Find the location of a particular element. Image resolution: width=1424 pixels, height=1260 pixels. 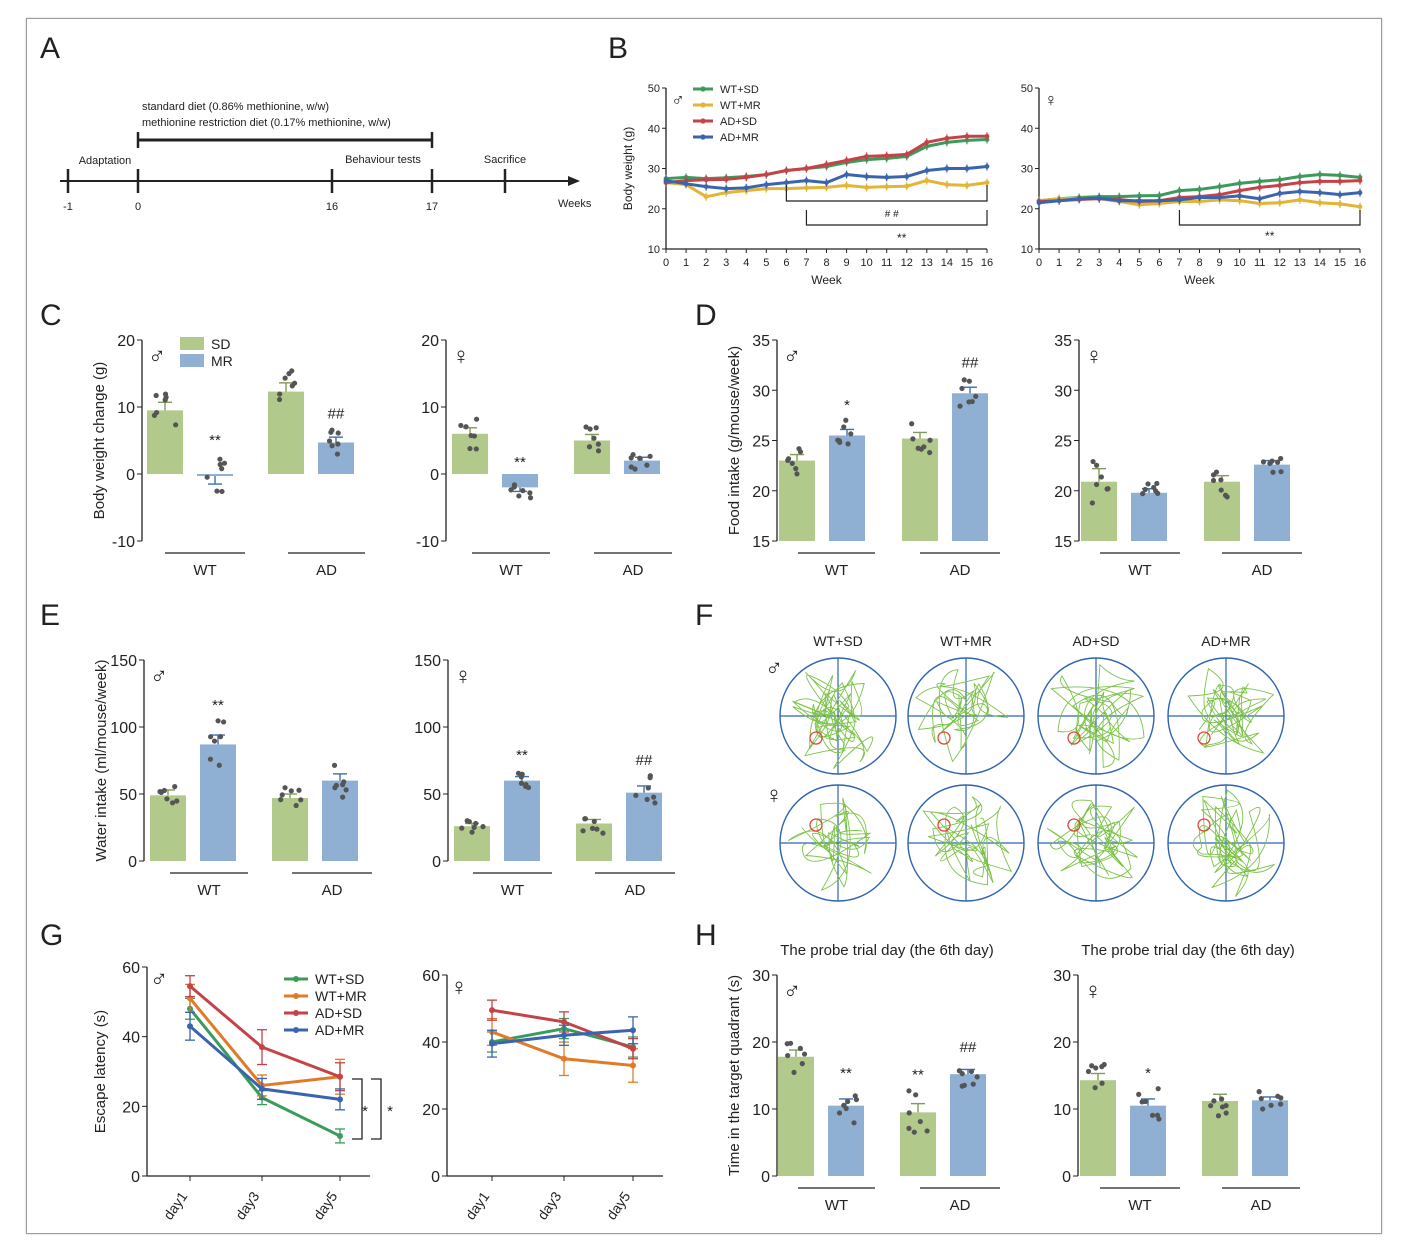

bar-MR-WT is located at coordinates (218, 802).